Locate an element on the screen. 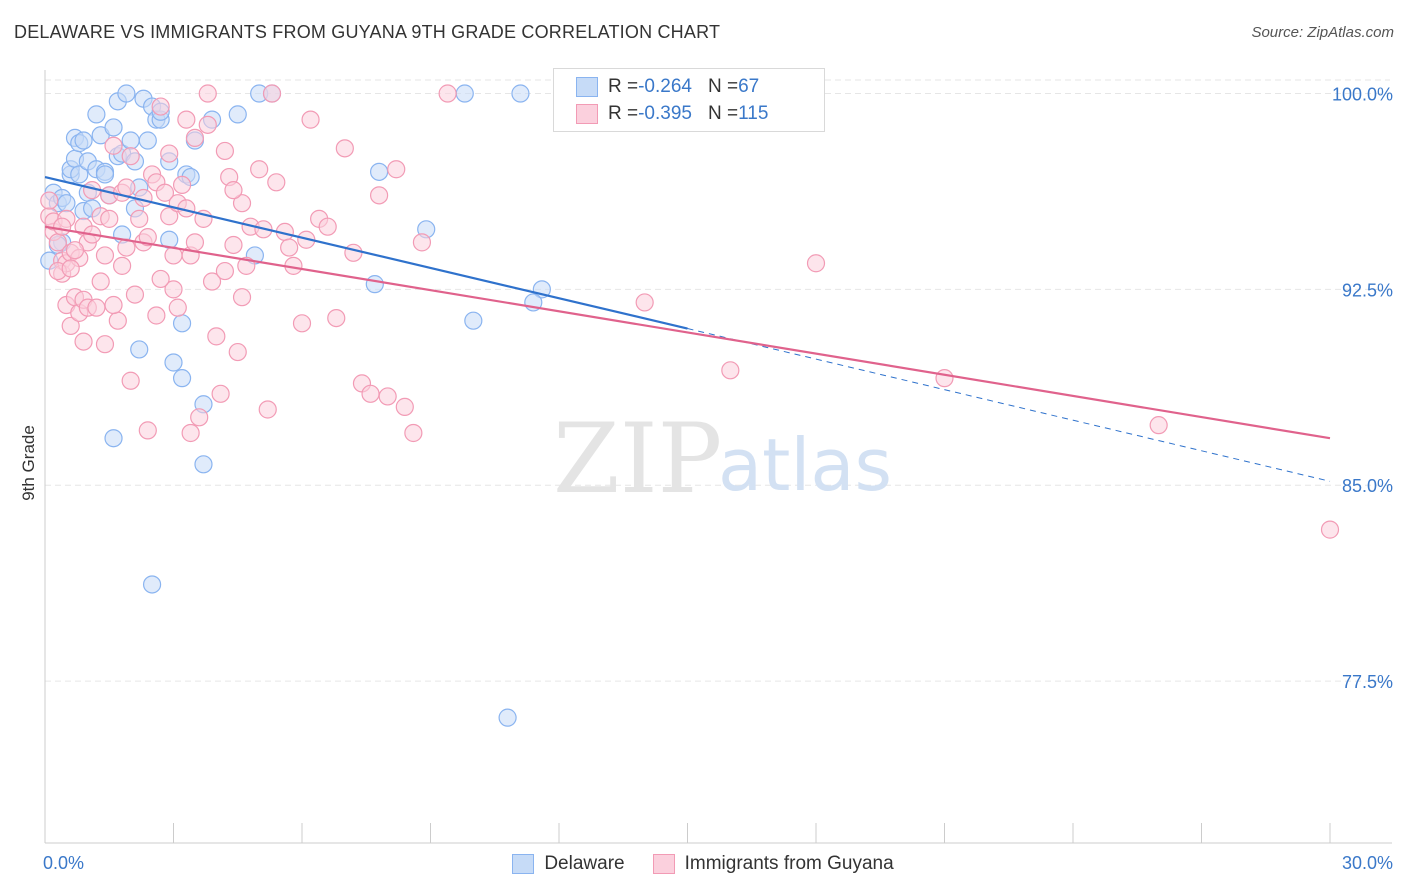 The image size is (1406, 892). x-tick-label: 0.0% is located at coordinates (63, 863).